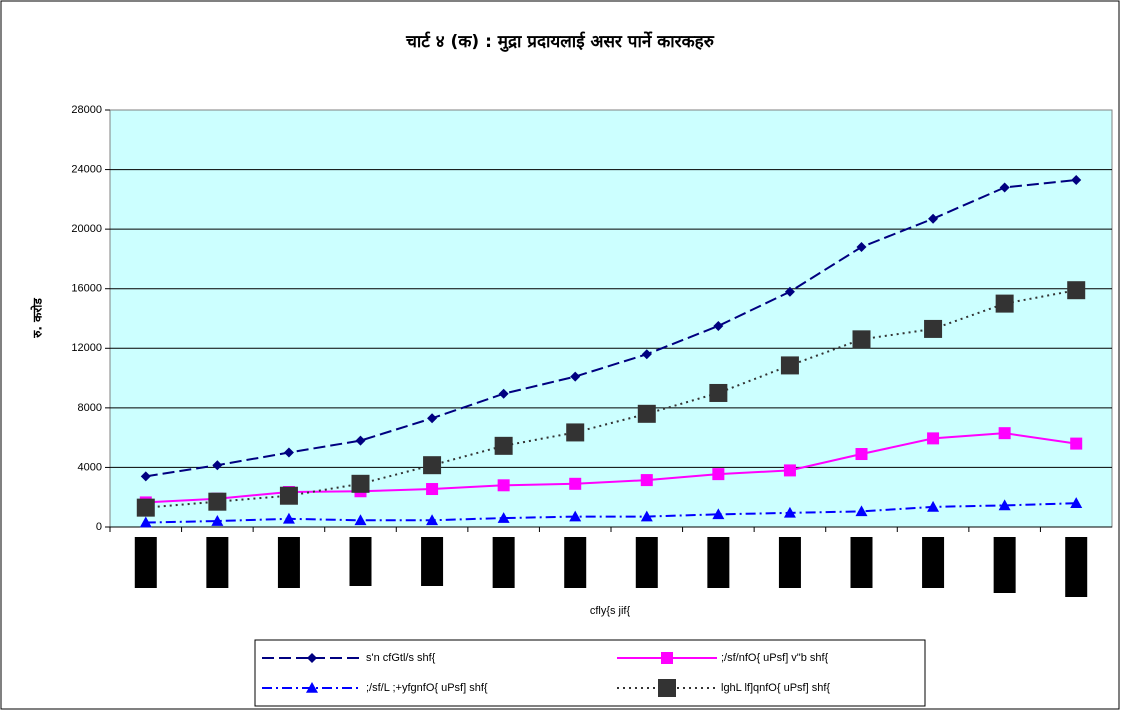 This screenshot has height=711, width=1121. Describe the element at coordinates (590, 673) in the screenshot. I see `legend` at that location.